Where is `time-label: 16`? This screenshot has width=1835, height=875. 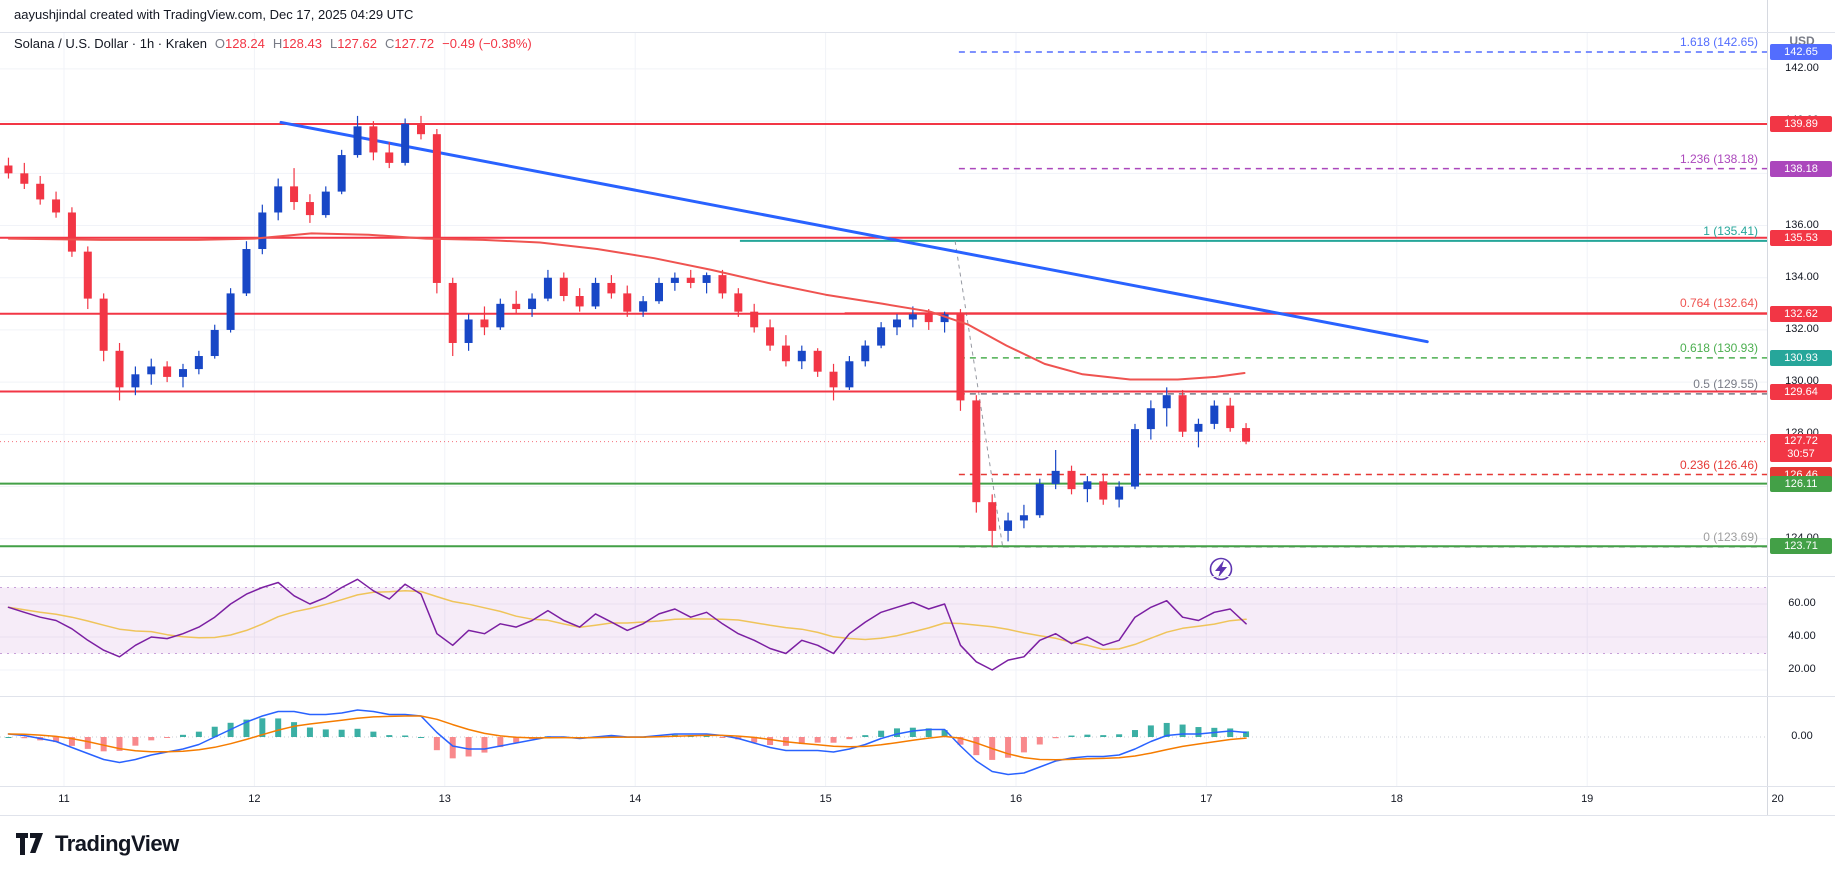
time-label: 16 is located at coordinates (1016, 799).